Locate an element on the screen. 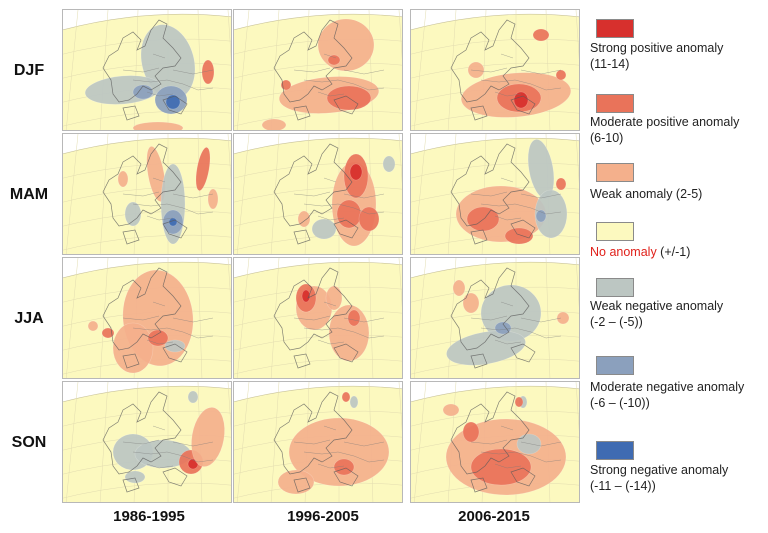 This screenshot has width=768, height=533. legend-label-weak-positive: Weak anomaly (2-5) is located at coordinates (646, 194).